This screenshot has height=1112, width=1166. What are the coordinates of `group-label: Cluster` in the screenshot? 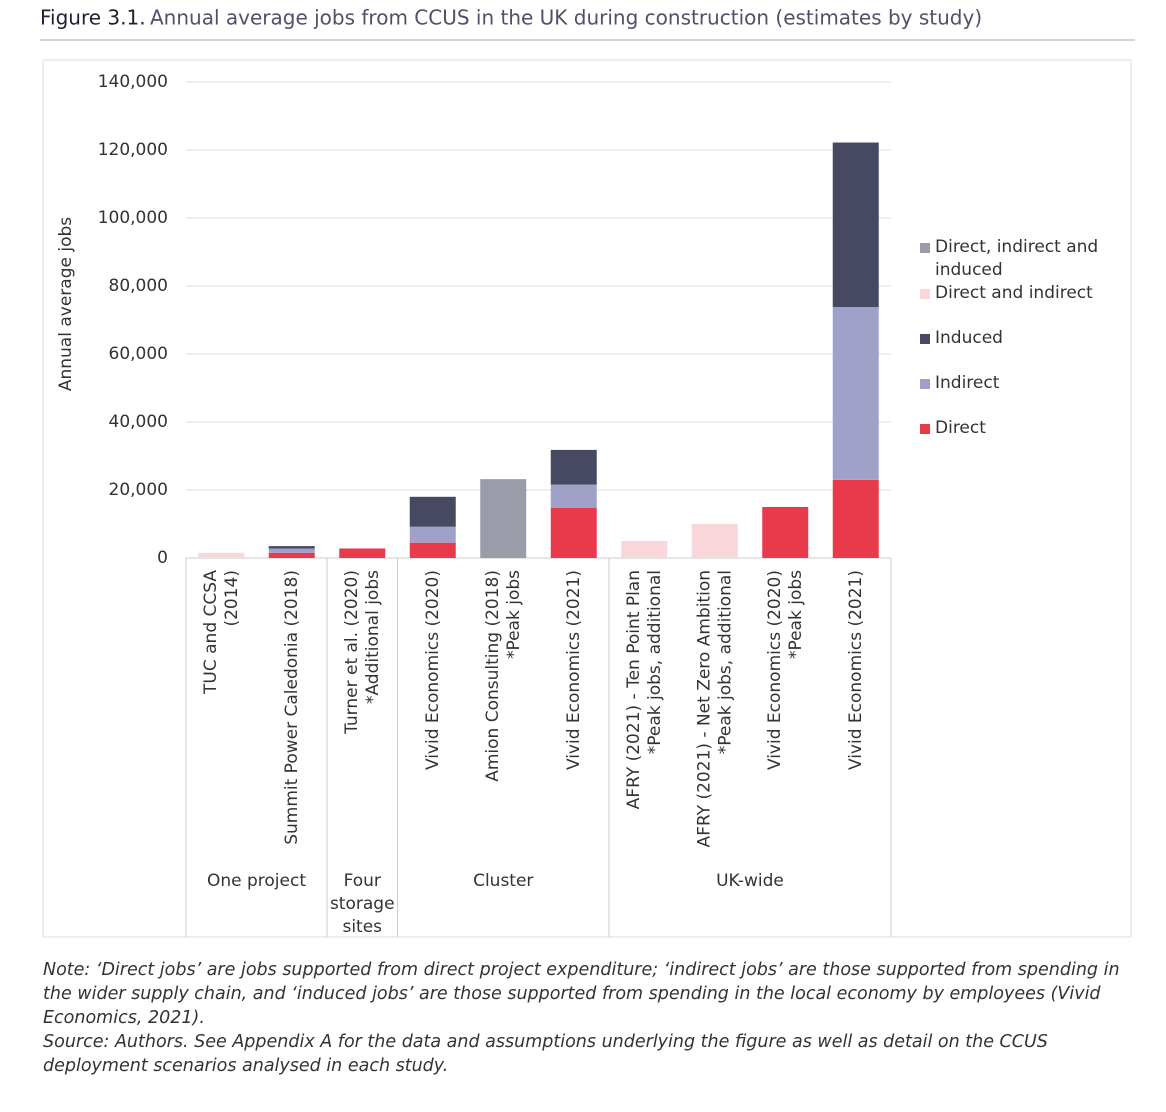 It's located at (503, 881).